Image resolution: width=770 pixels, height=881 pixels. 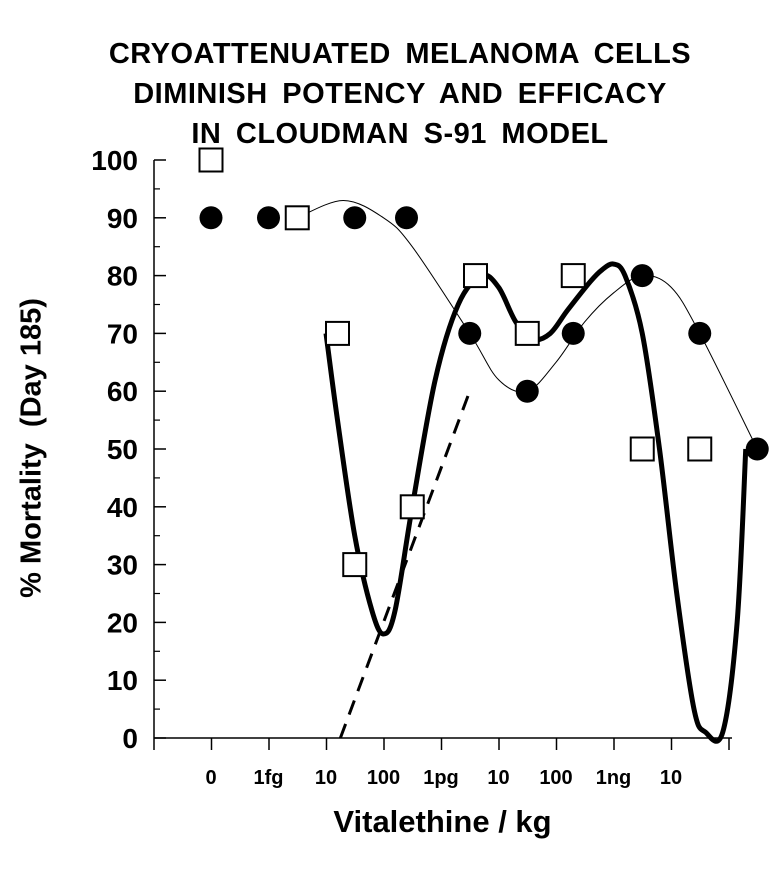 I want to click on y-tick-label: 10, so click(x=122, y=680).